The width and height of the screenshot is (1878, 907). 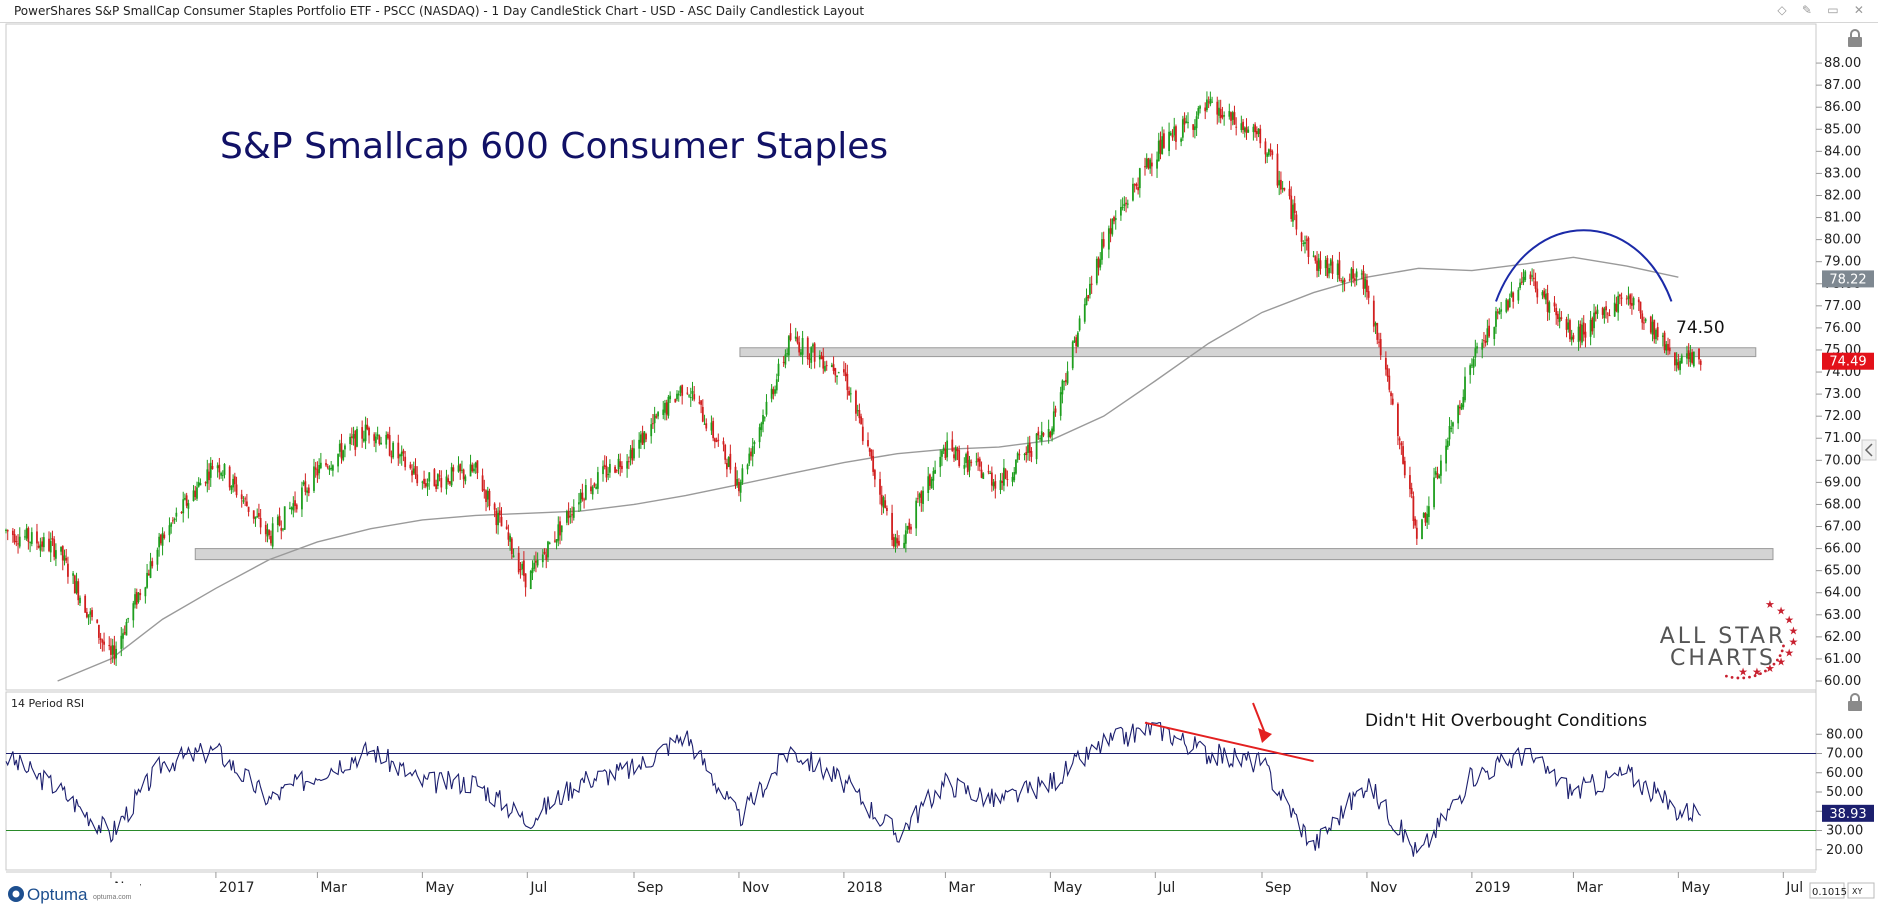 I want to click on rsi-value-text: 38.93, so click(x=1847, y=814).